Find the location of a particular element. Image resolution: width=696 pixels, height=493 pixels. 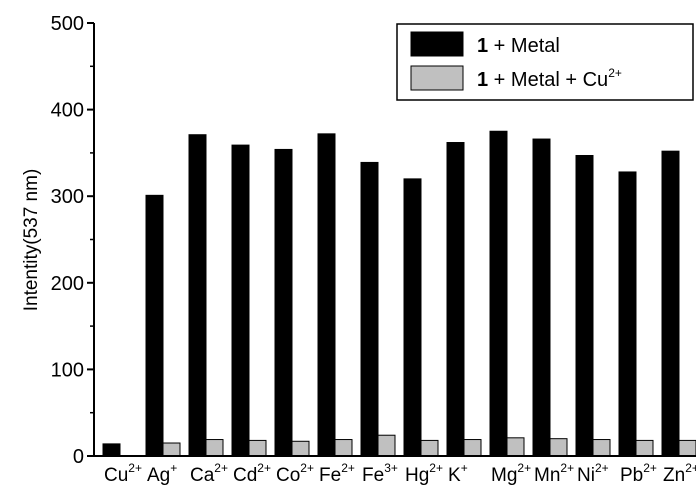

x-tick-label-2: Ca2+ is located at coordinates (209, 473).